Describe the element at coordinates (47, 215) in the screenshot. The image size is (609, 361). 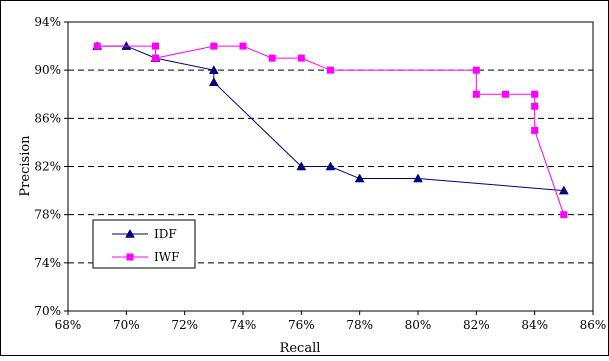
I see `y-tick-label: 78%` at that location.